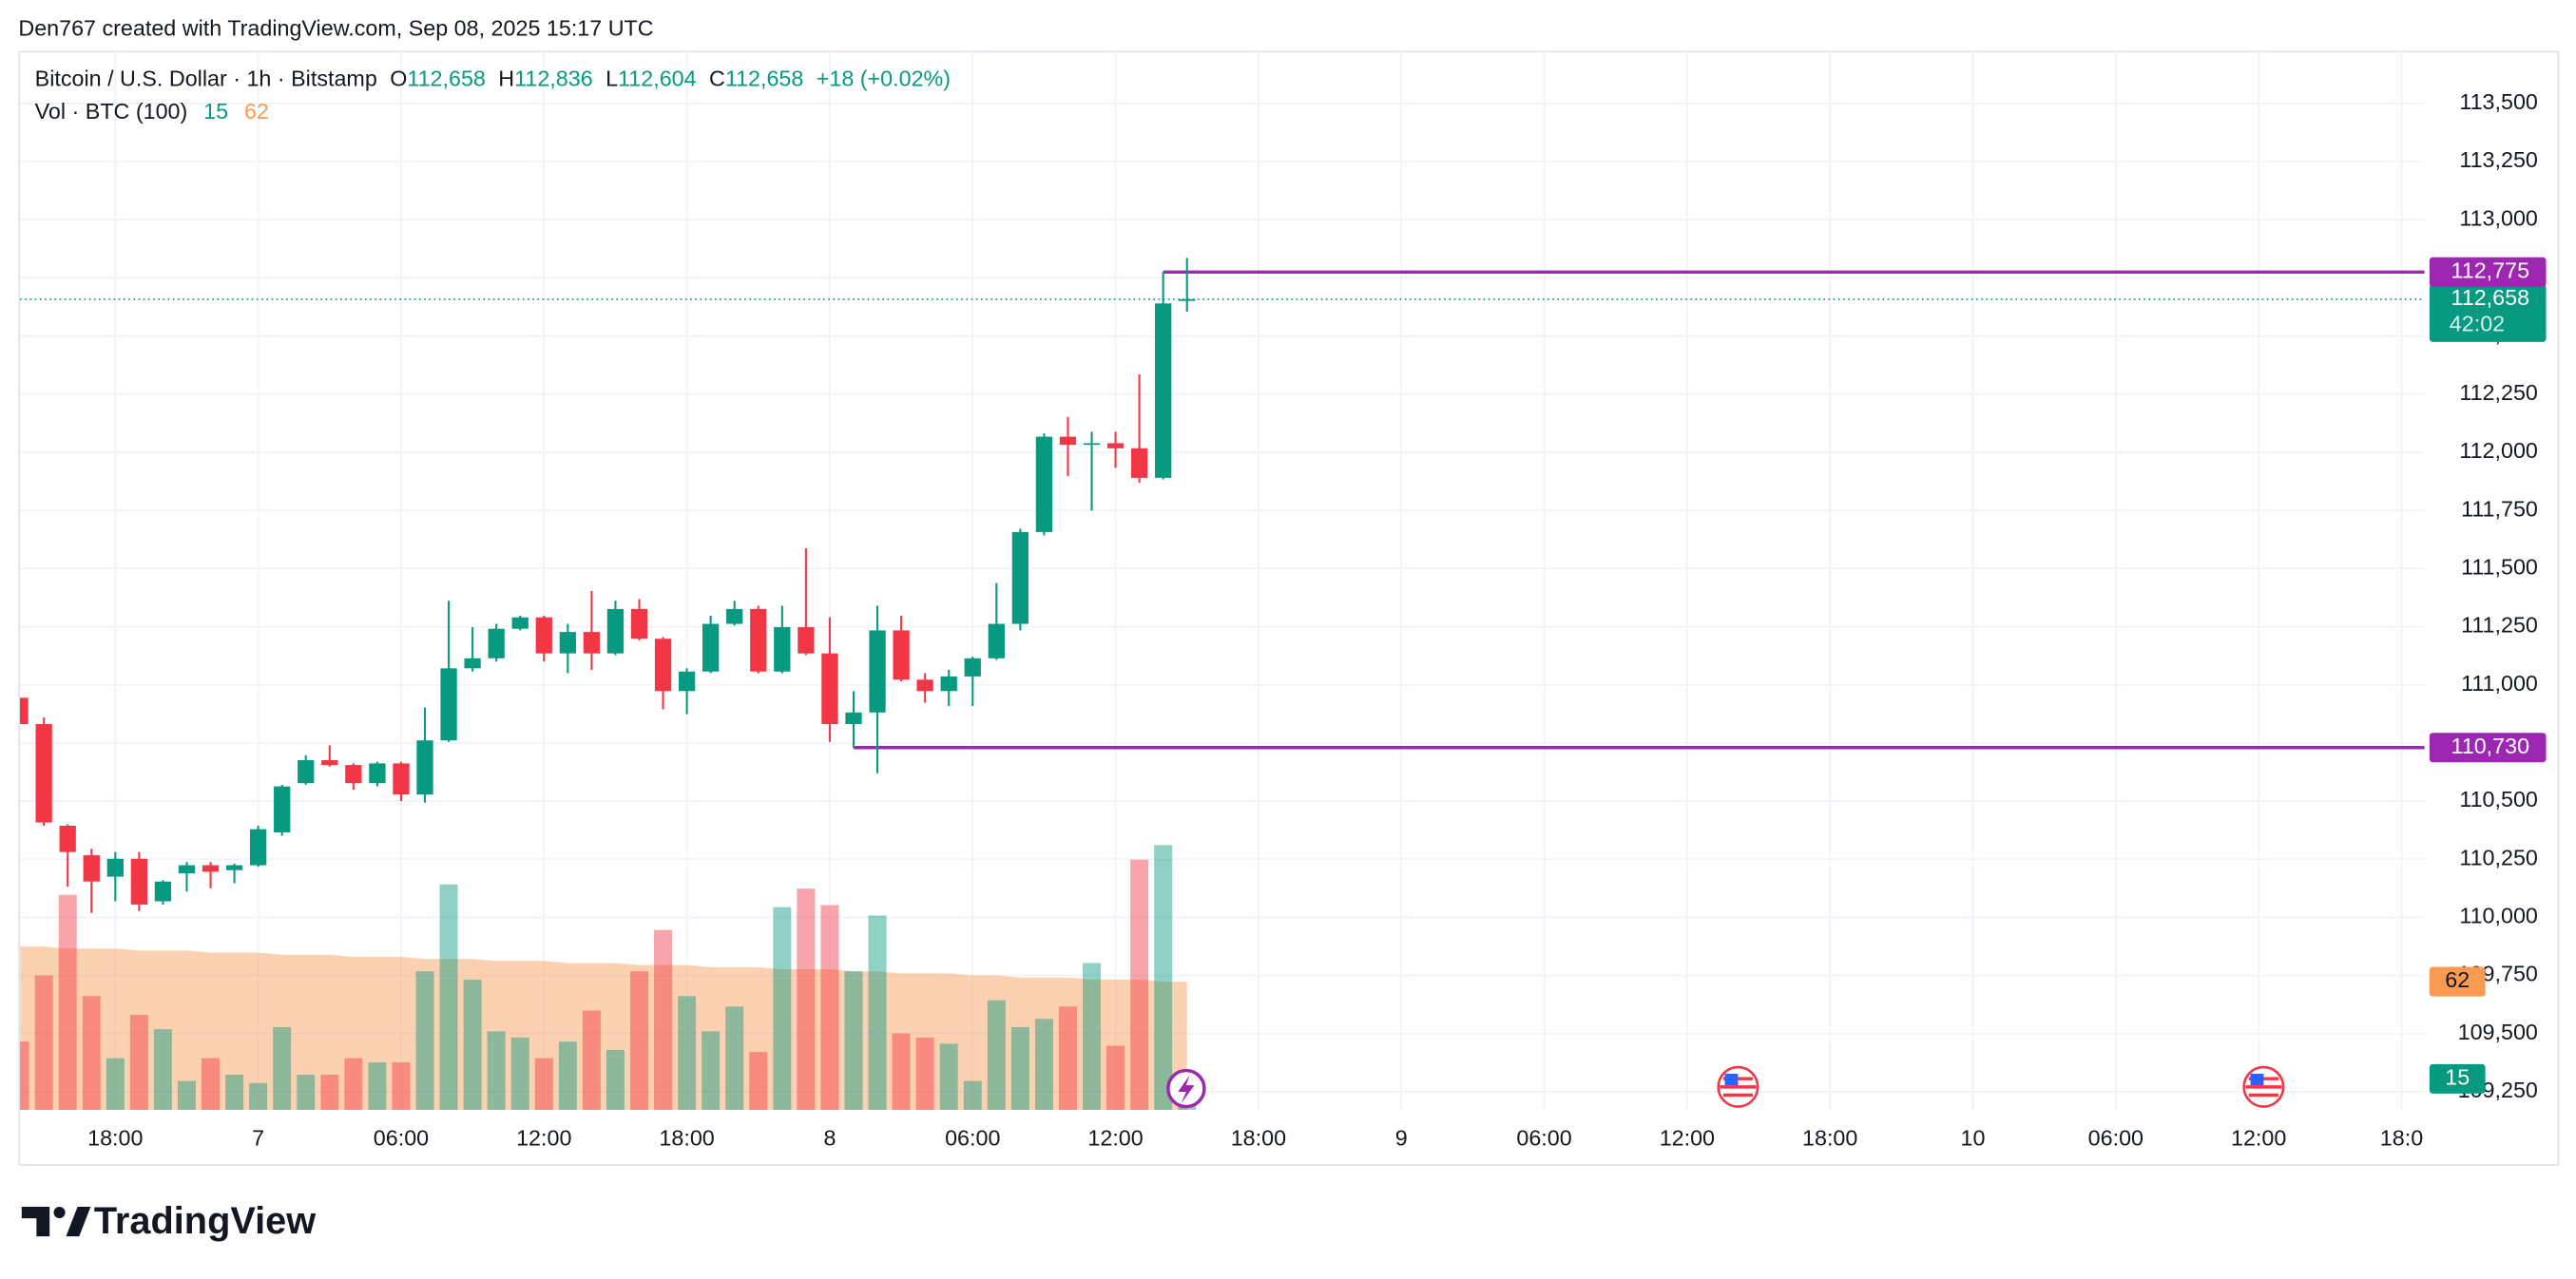 This screenshot has width=2576, height=1279. I want to click on price-line-label: 112,775, so click(2491, 270).